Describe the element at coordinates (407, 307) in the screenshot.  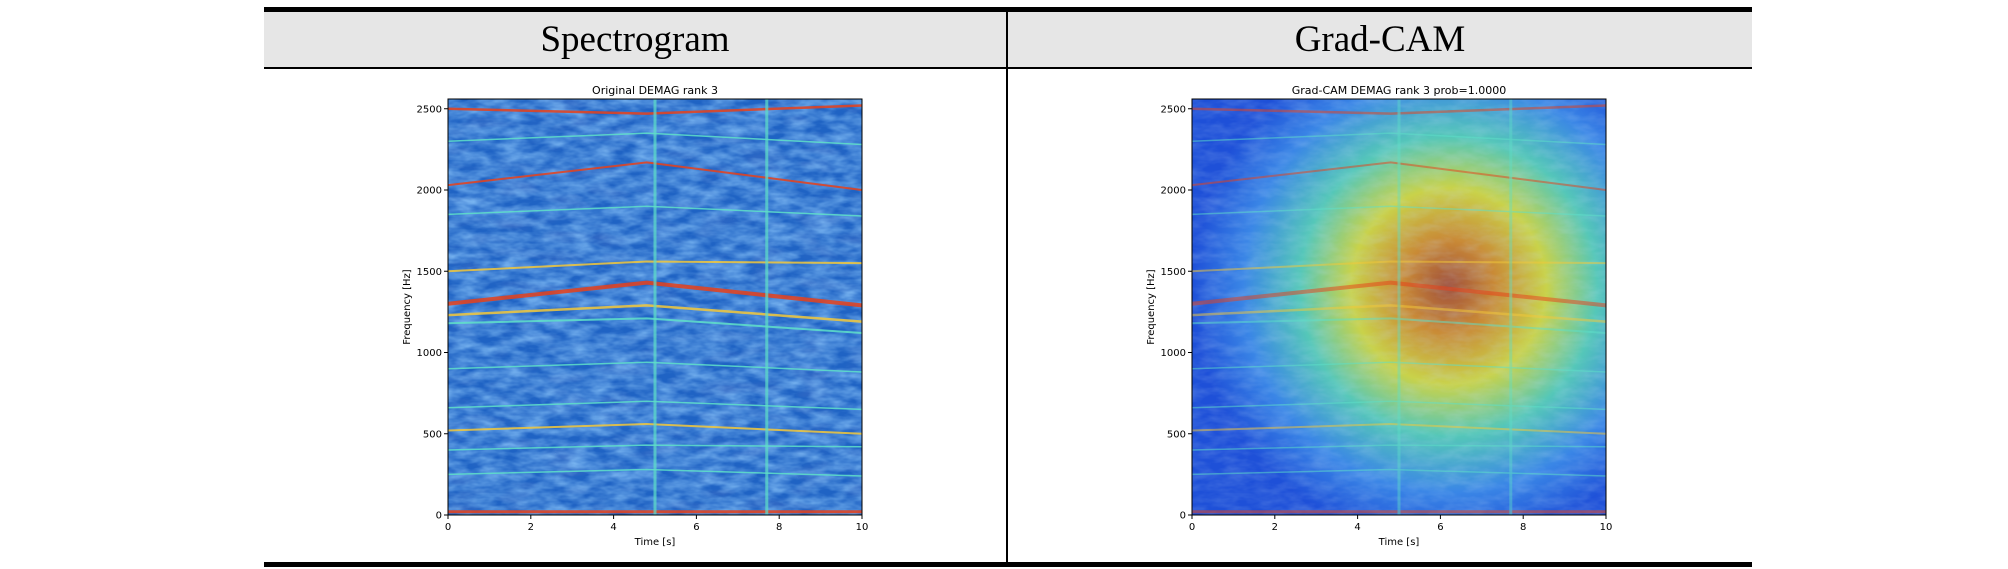
I see `spectrogram-ylabel: Frequency [Hz]` at that location.